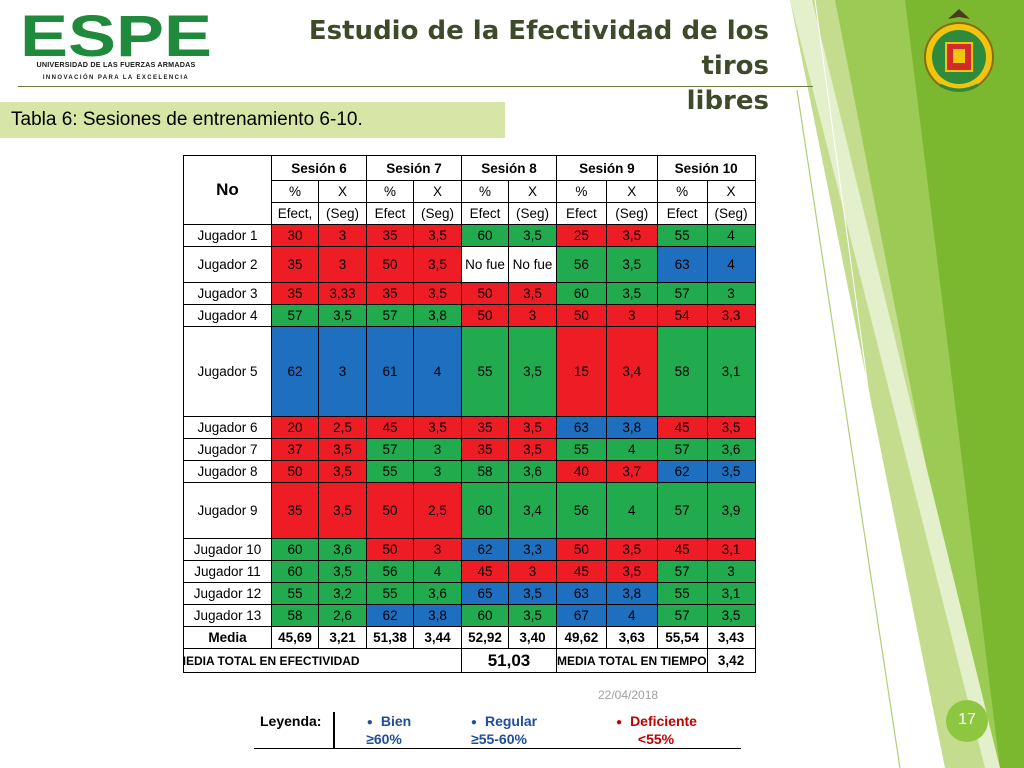 This screenshot has height=768, width=1024. What do you see at coordinates (291, 721) in the screenshot?
I see `legend-title: Leyenda:` at bounding box center [291, 721].